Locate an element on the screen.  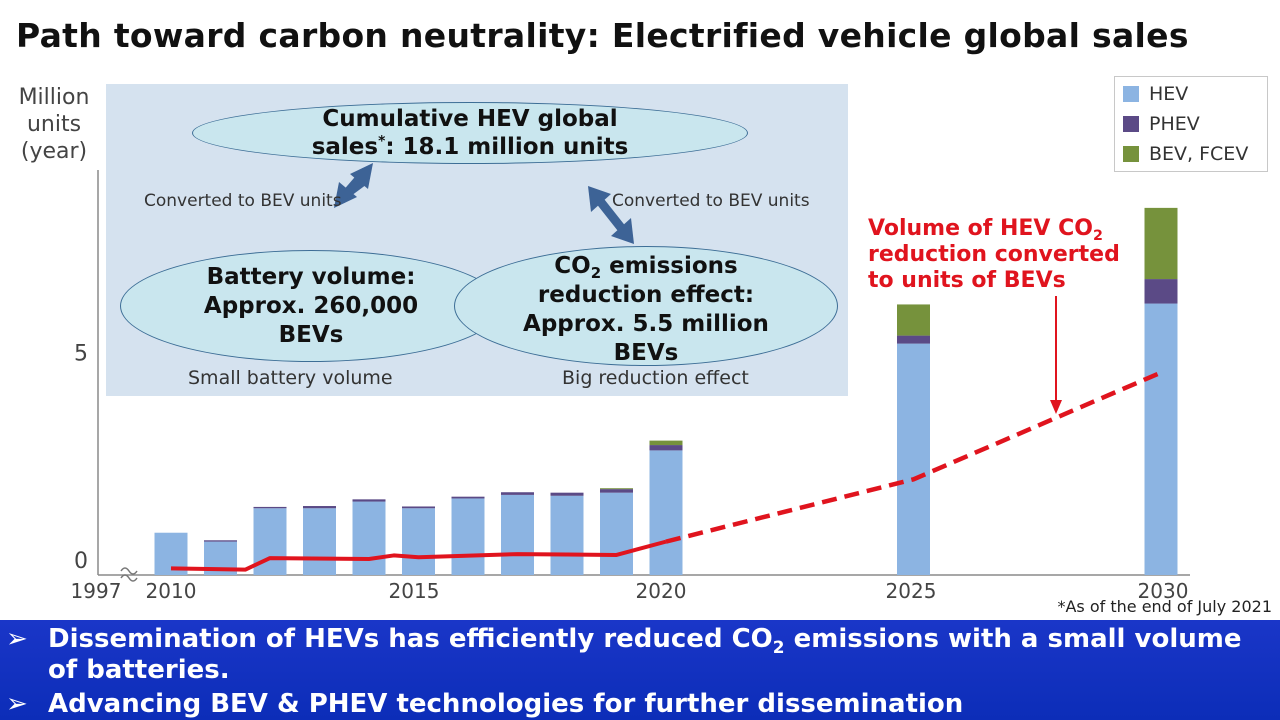
bar-segment-phev-2025 is located at coordinates (913, 339).